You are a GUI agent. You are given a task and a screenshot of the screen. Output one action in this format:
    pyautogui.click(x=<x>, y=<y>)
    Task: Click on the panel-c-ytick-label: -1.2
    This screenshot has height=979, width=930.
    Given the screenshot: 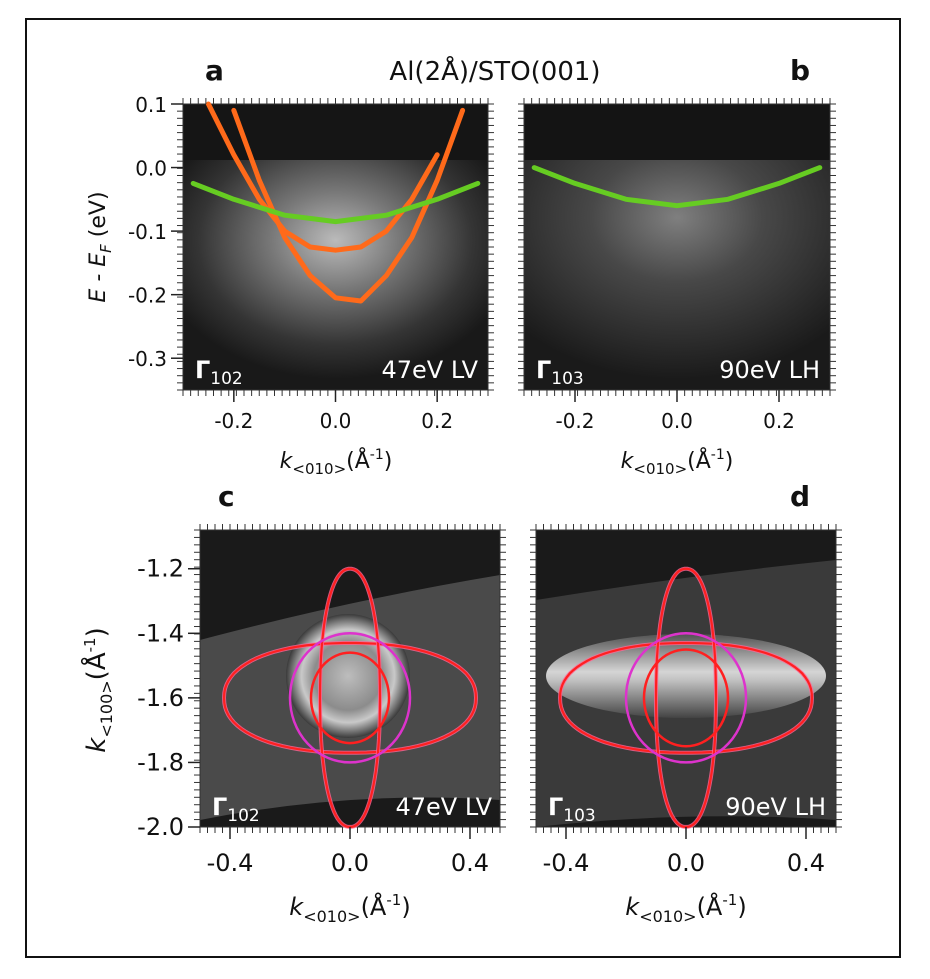 What is the action you would take?
    pyautogui.click(x=160, y=569)
    